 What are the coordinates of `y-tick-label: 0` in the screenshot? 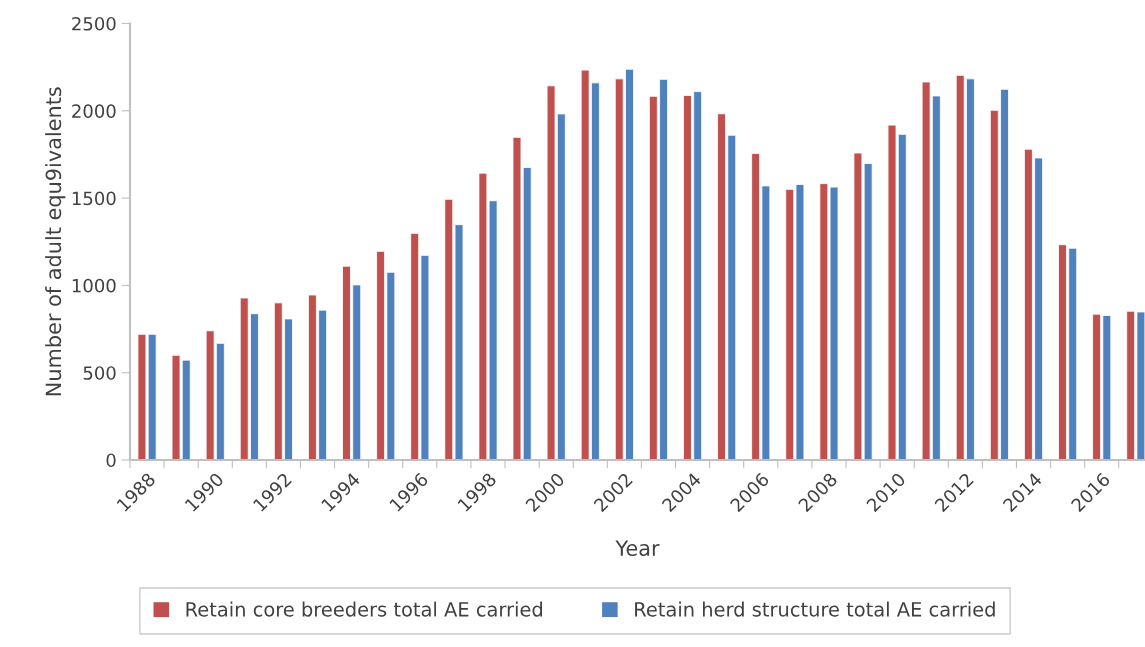 It's located at (111, 460).